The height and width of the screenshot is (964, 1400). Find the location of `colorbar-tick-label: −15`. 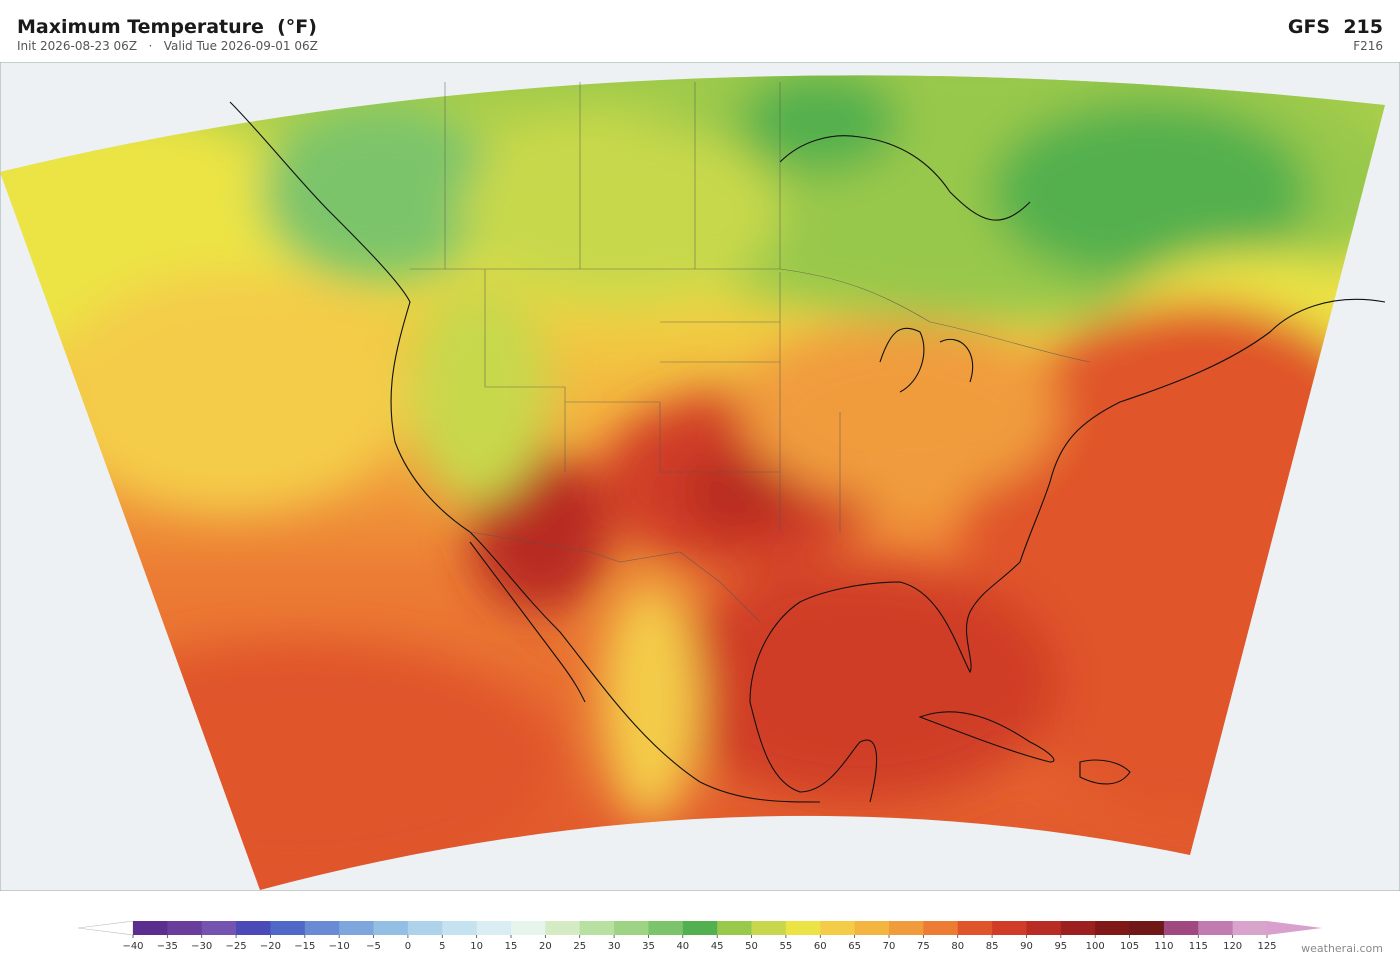

colorbar-tick-label: −15 is located at coordinates (304, 946).